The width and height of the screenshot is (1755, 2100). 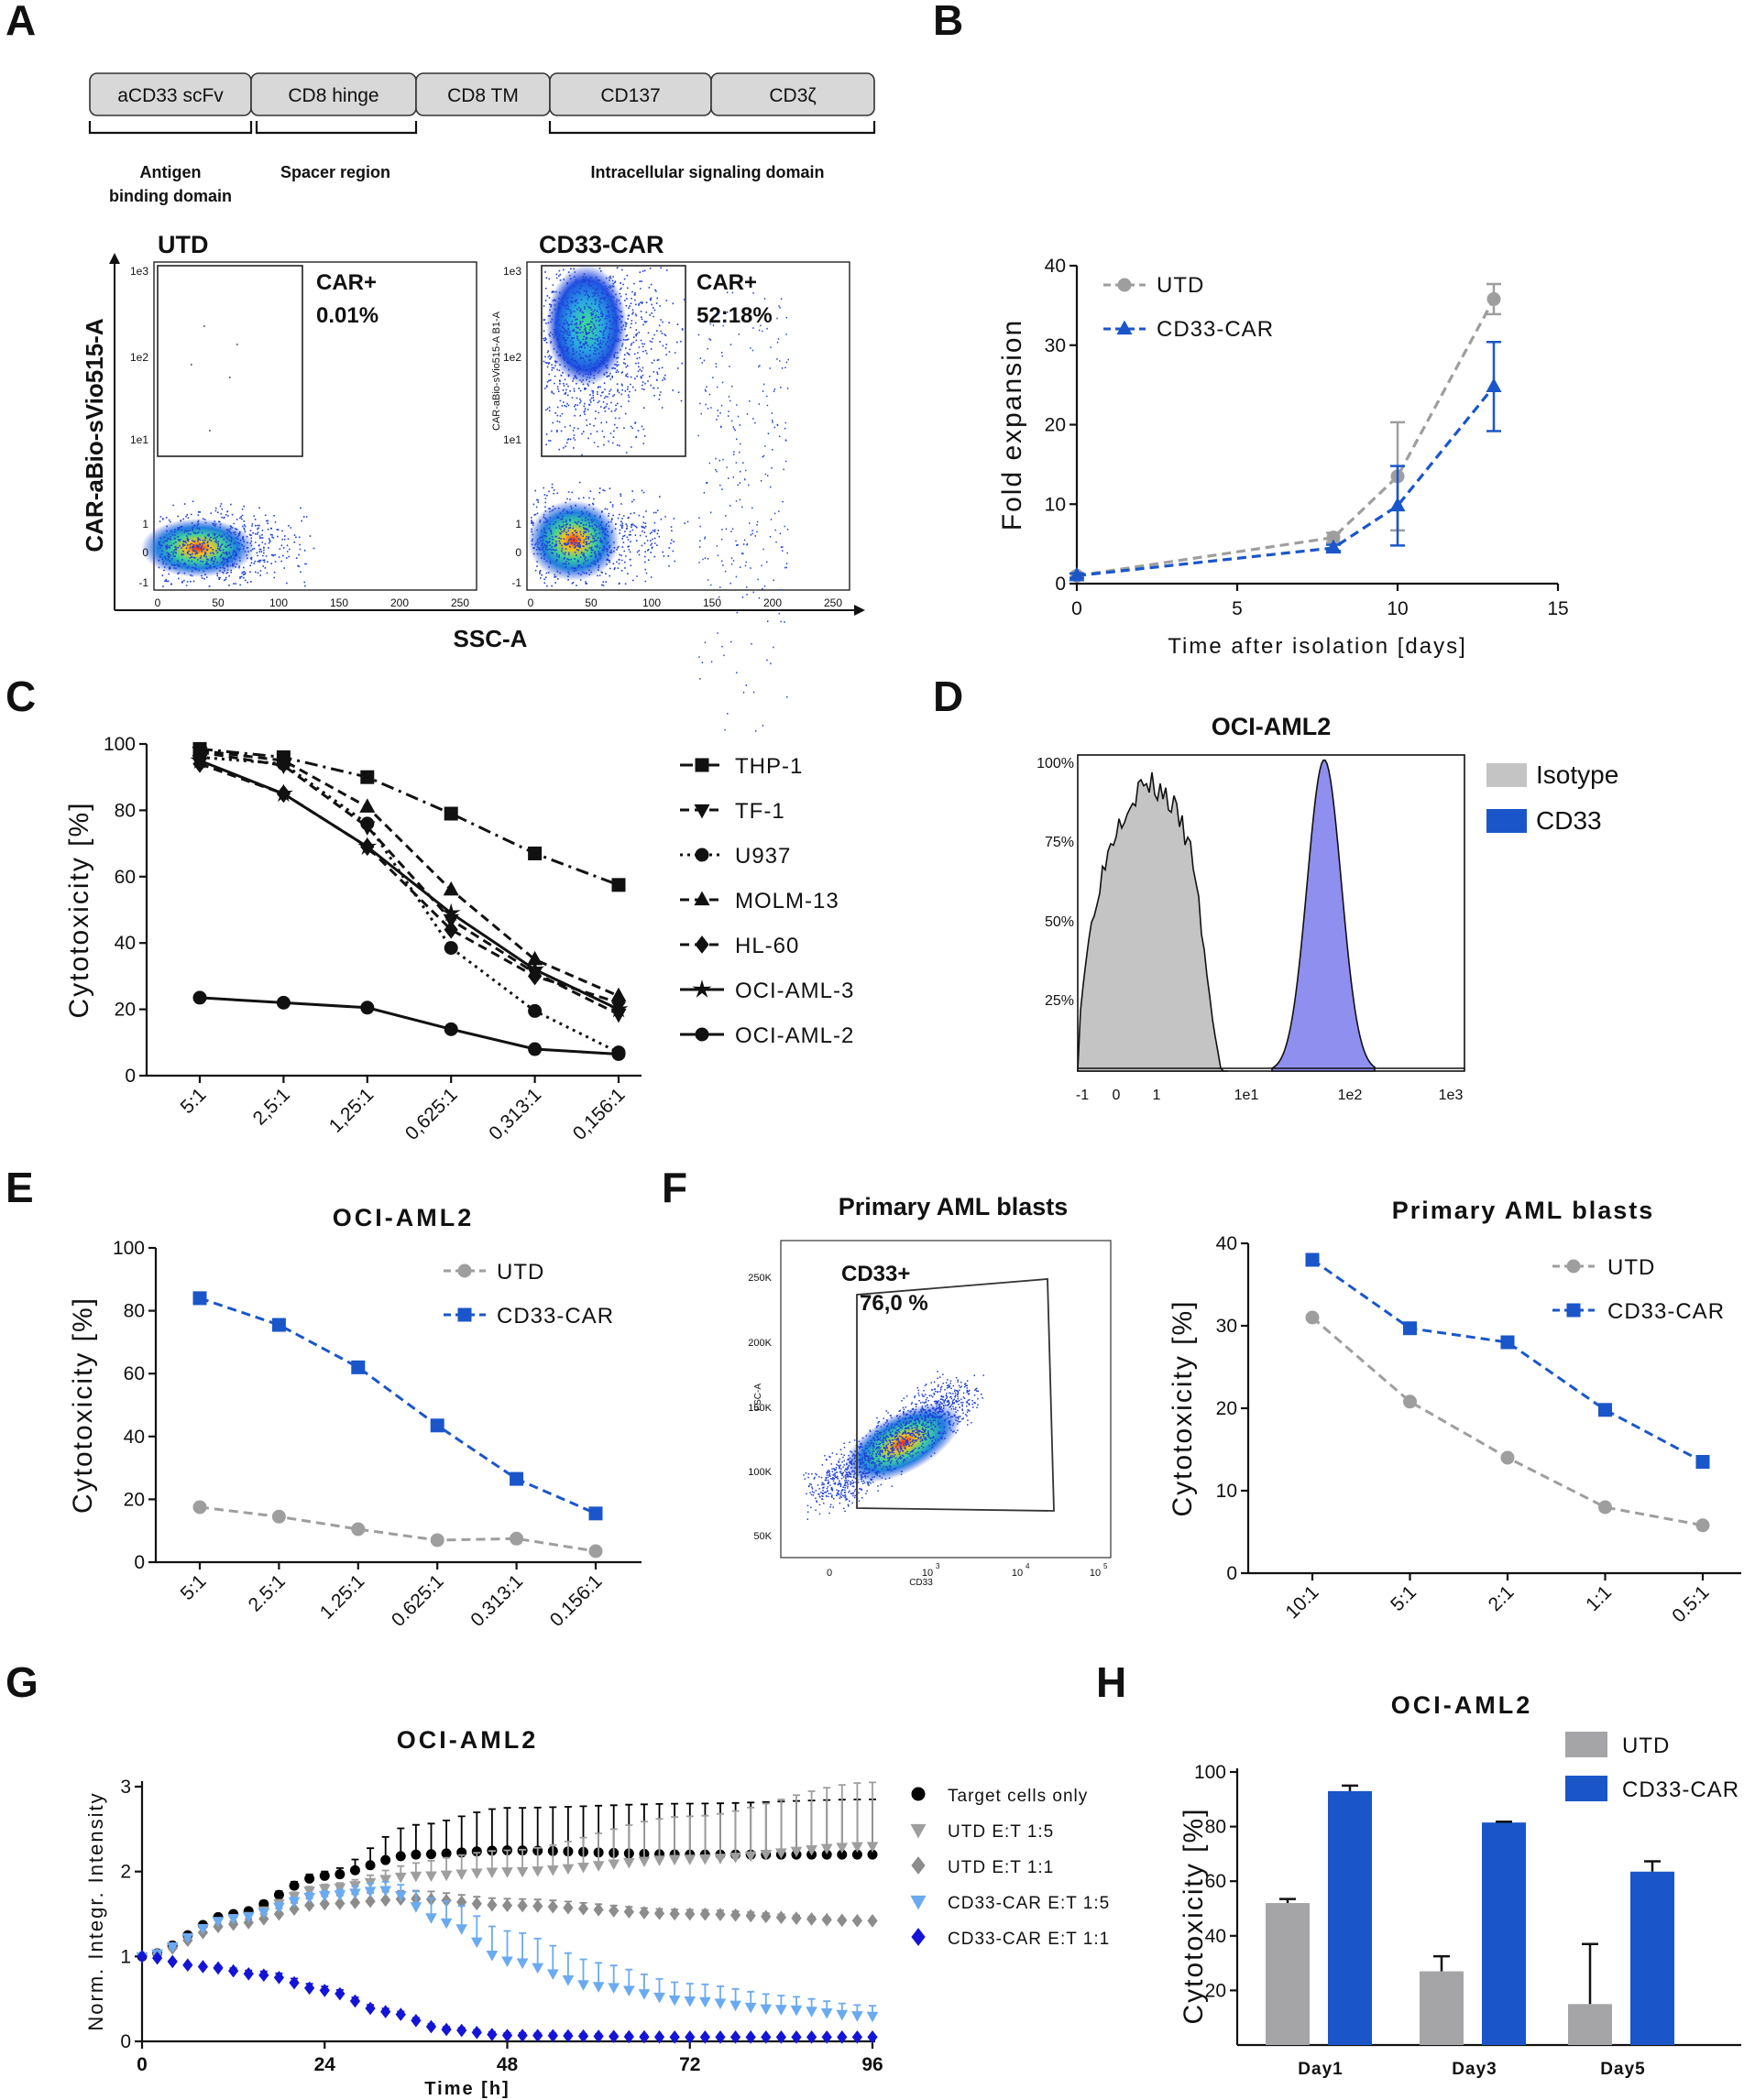 I want to click on d-hist-cd33, so click(x=1324, y=915).